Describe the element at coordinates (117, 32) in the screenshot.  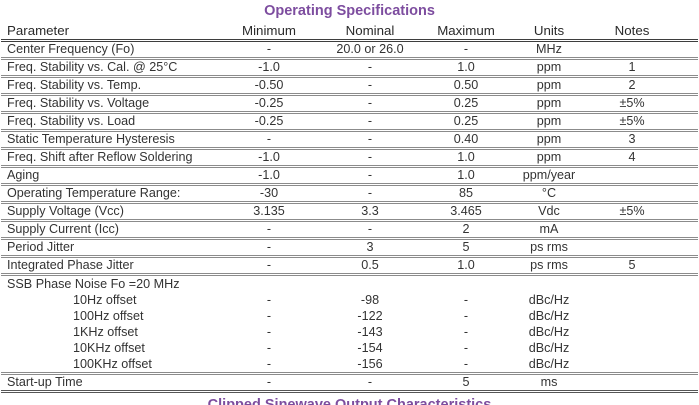
I see `column-header-parameter: Parameter` at that location.